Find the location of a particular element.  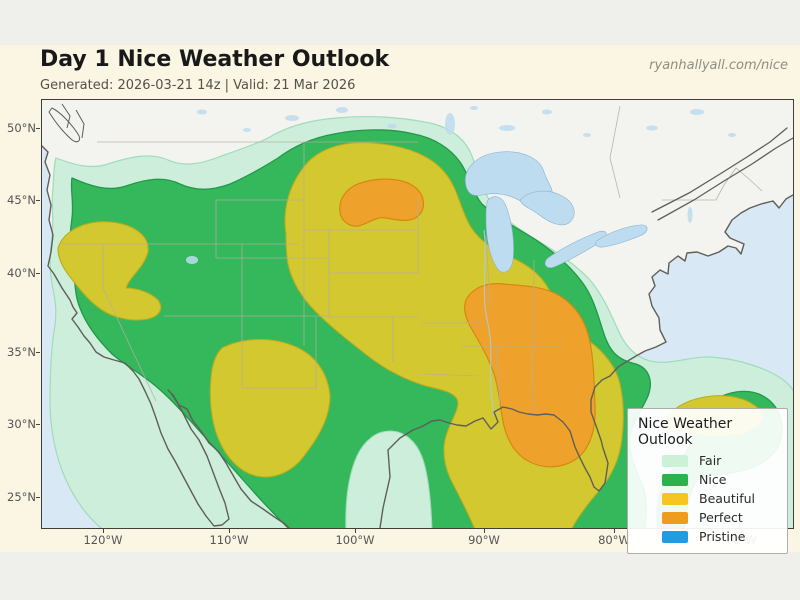

legend-item-nice: Nice is located at coordinates (720, 479).